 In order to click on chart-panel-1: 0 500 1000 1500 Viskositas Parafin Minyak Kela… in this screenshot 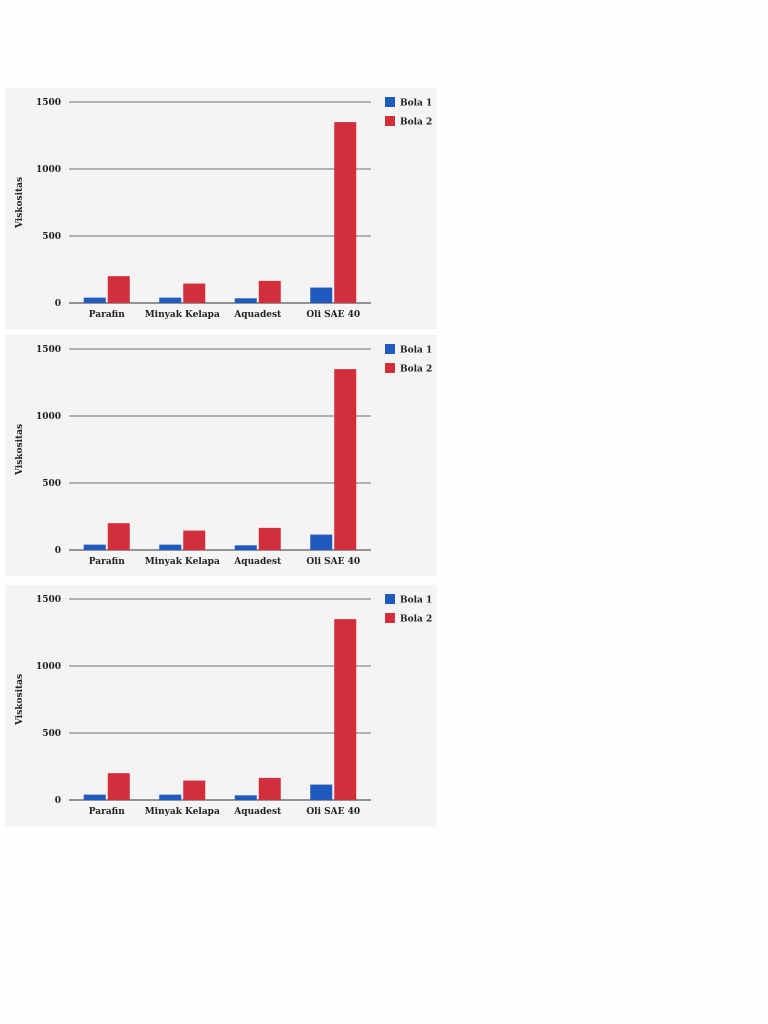, I will do `click(221, 208)`.